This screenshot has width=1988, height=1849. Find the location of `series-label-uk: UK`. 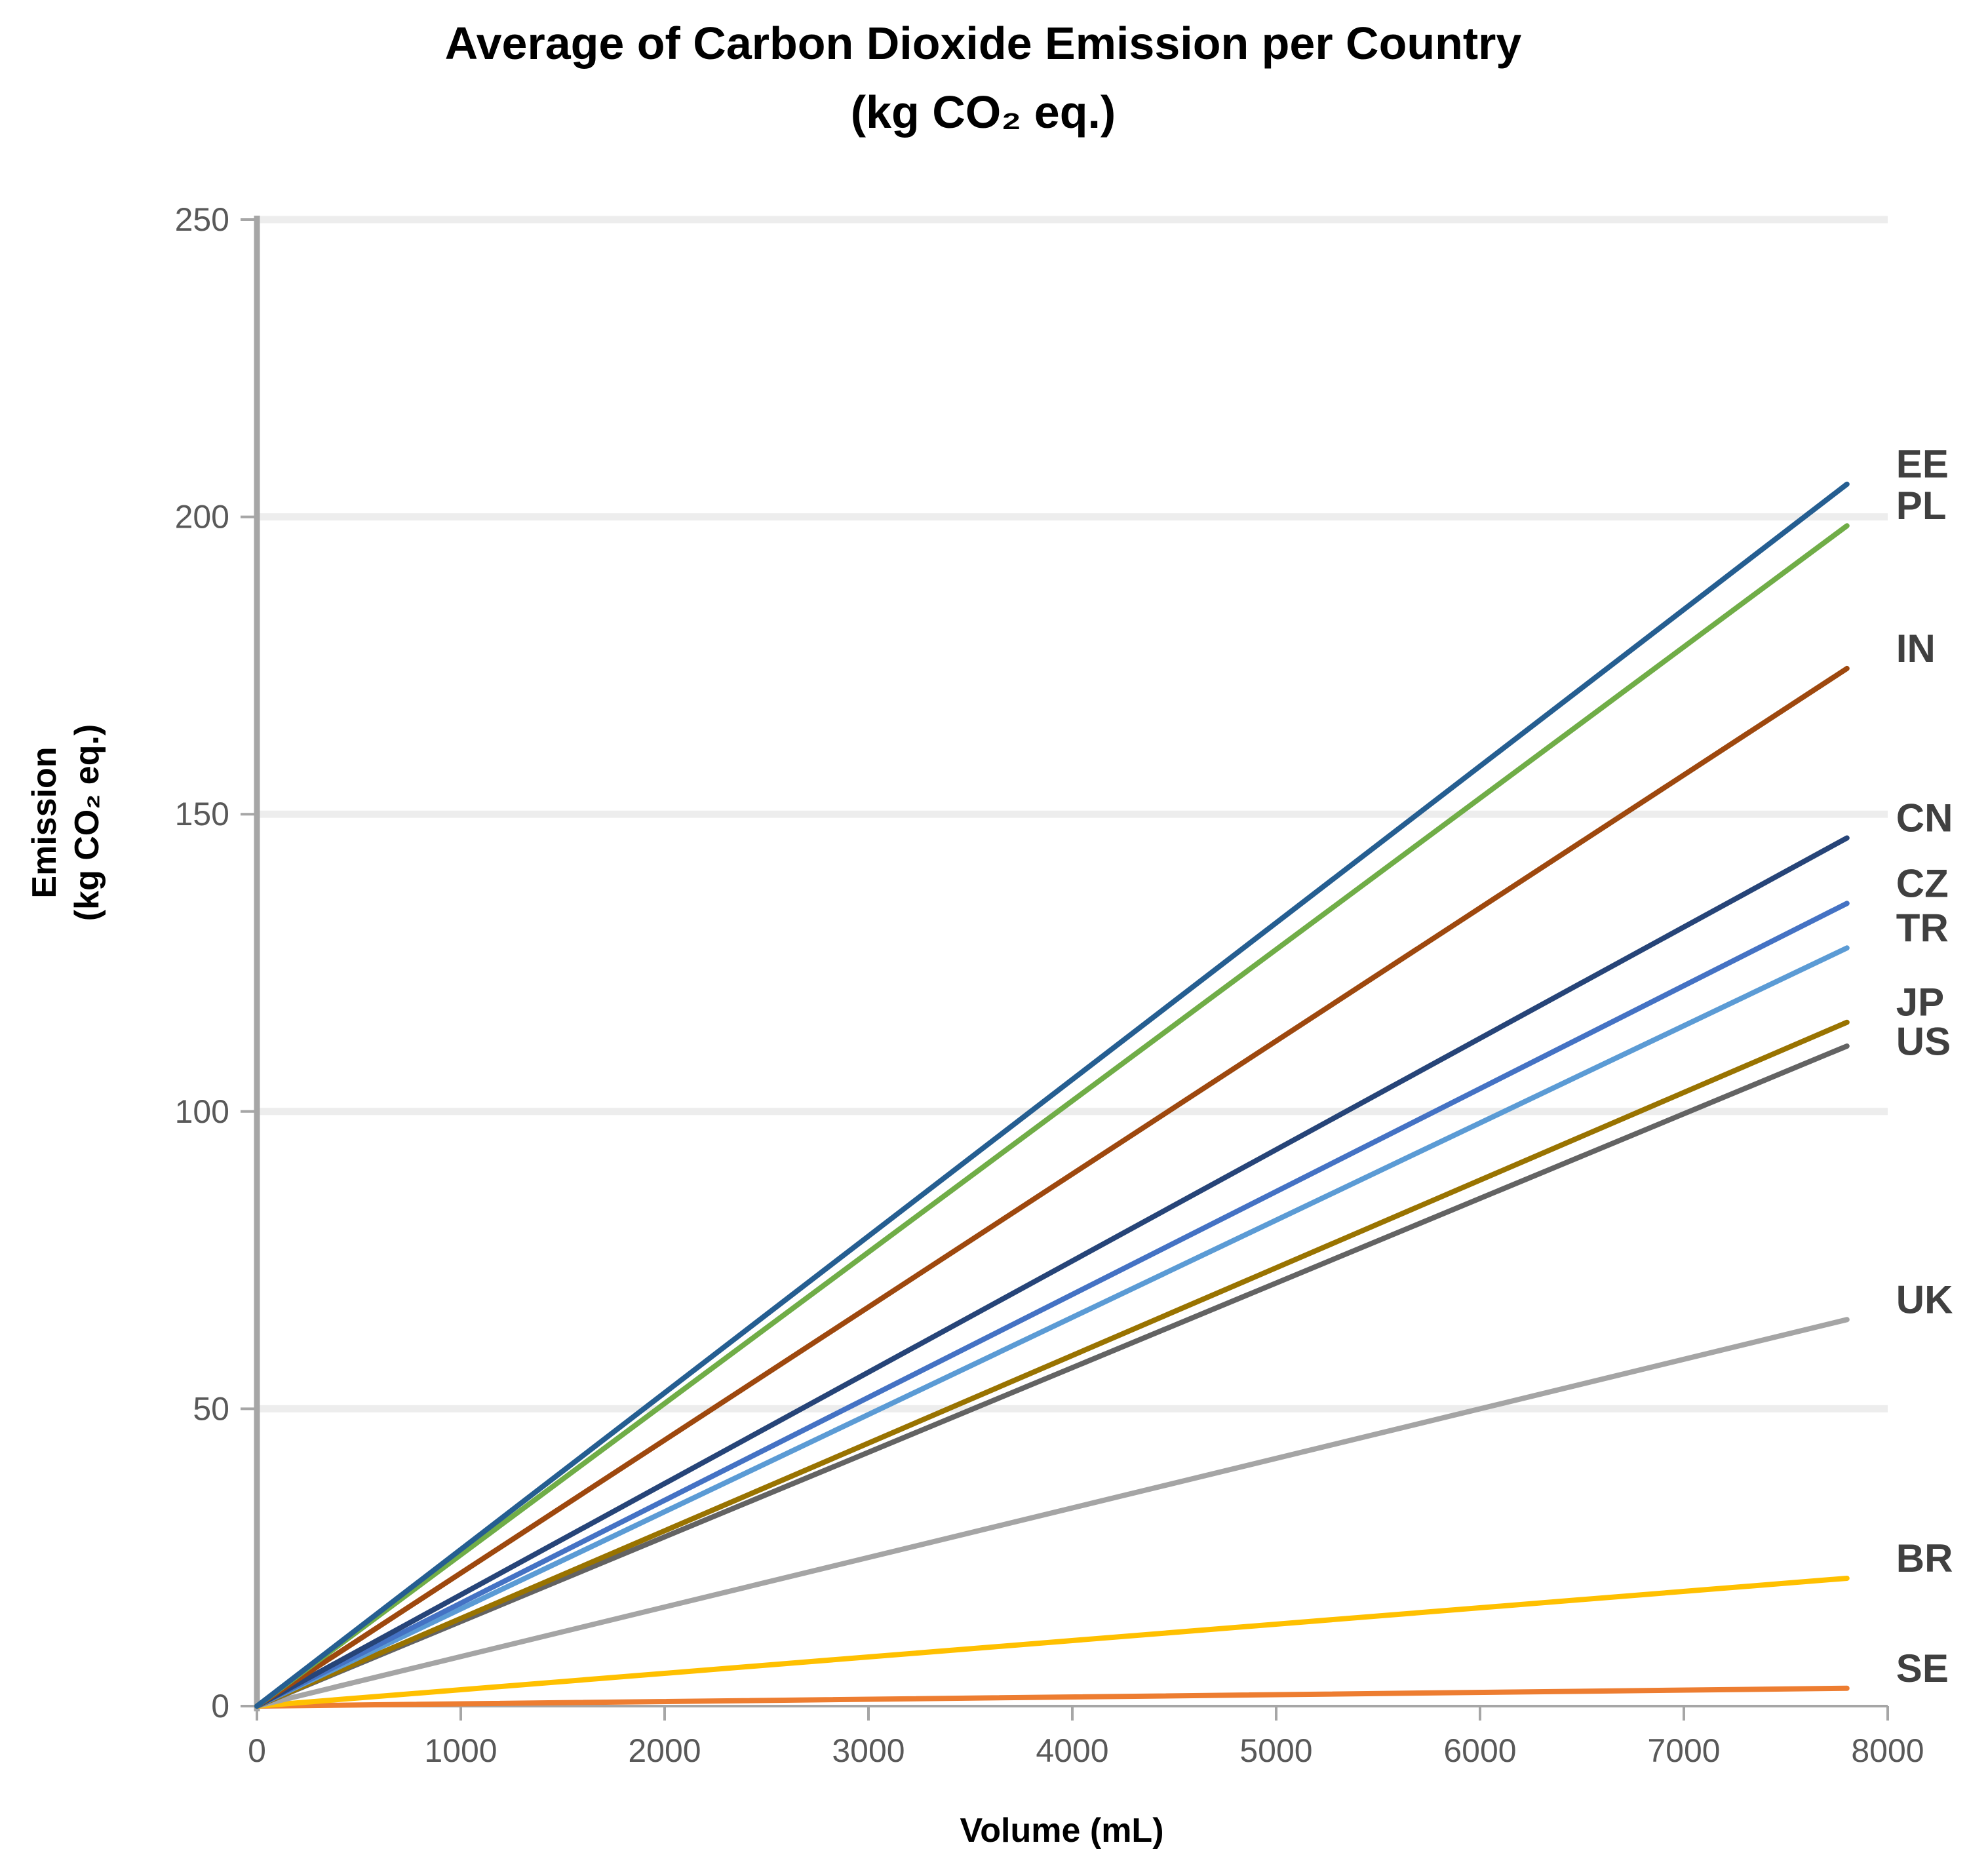

series-label-uk: UK is located at coordinates (1924, 1299).